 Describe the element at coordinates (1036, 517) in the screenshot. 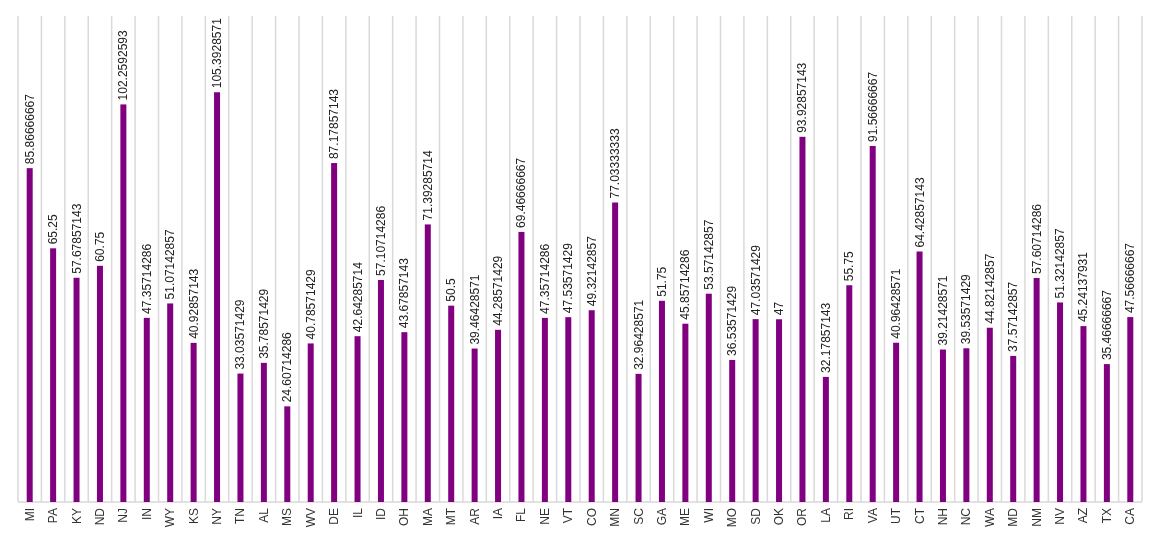

I see `x-tick-label: NM` at that location.